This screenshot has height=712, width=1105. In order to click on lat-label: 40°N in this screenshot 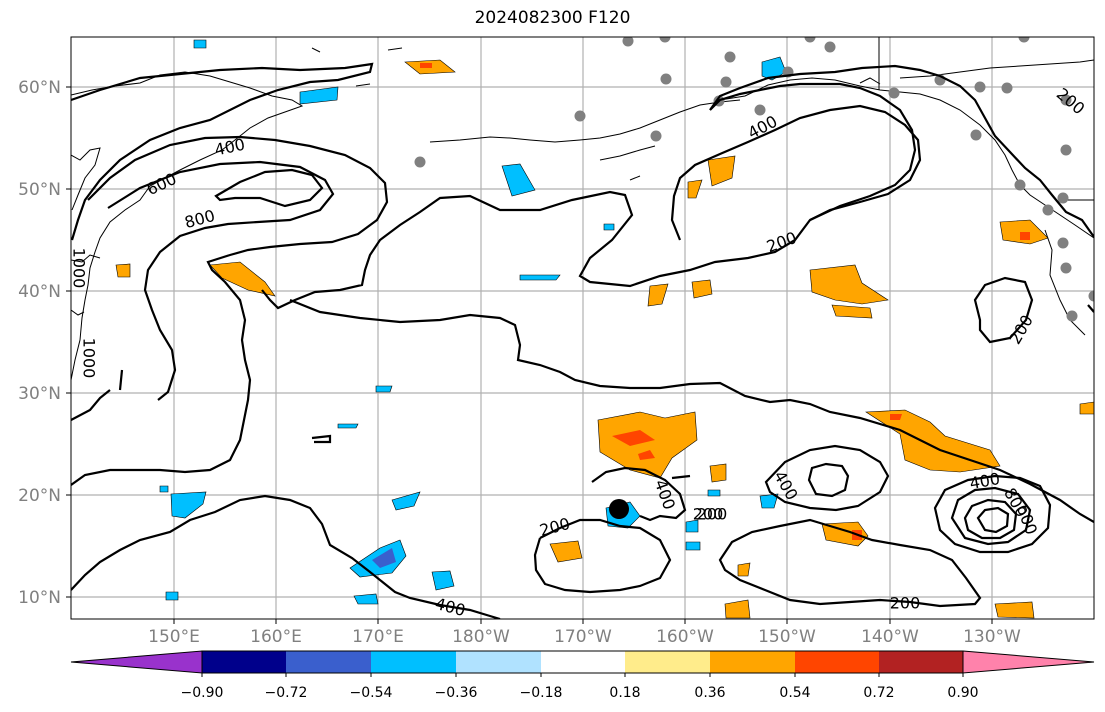, I will do `click(39, 292)`.